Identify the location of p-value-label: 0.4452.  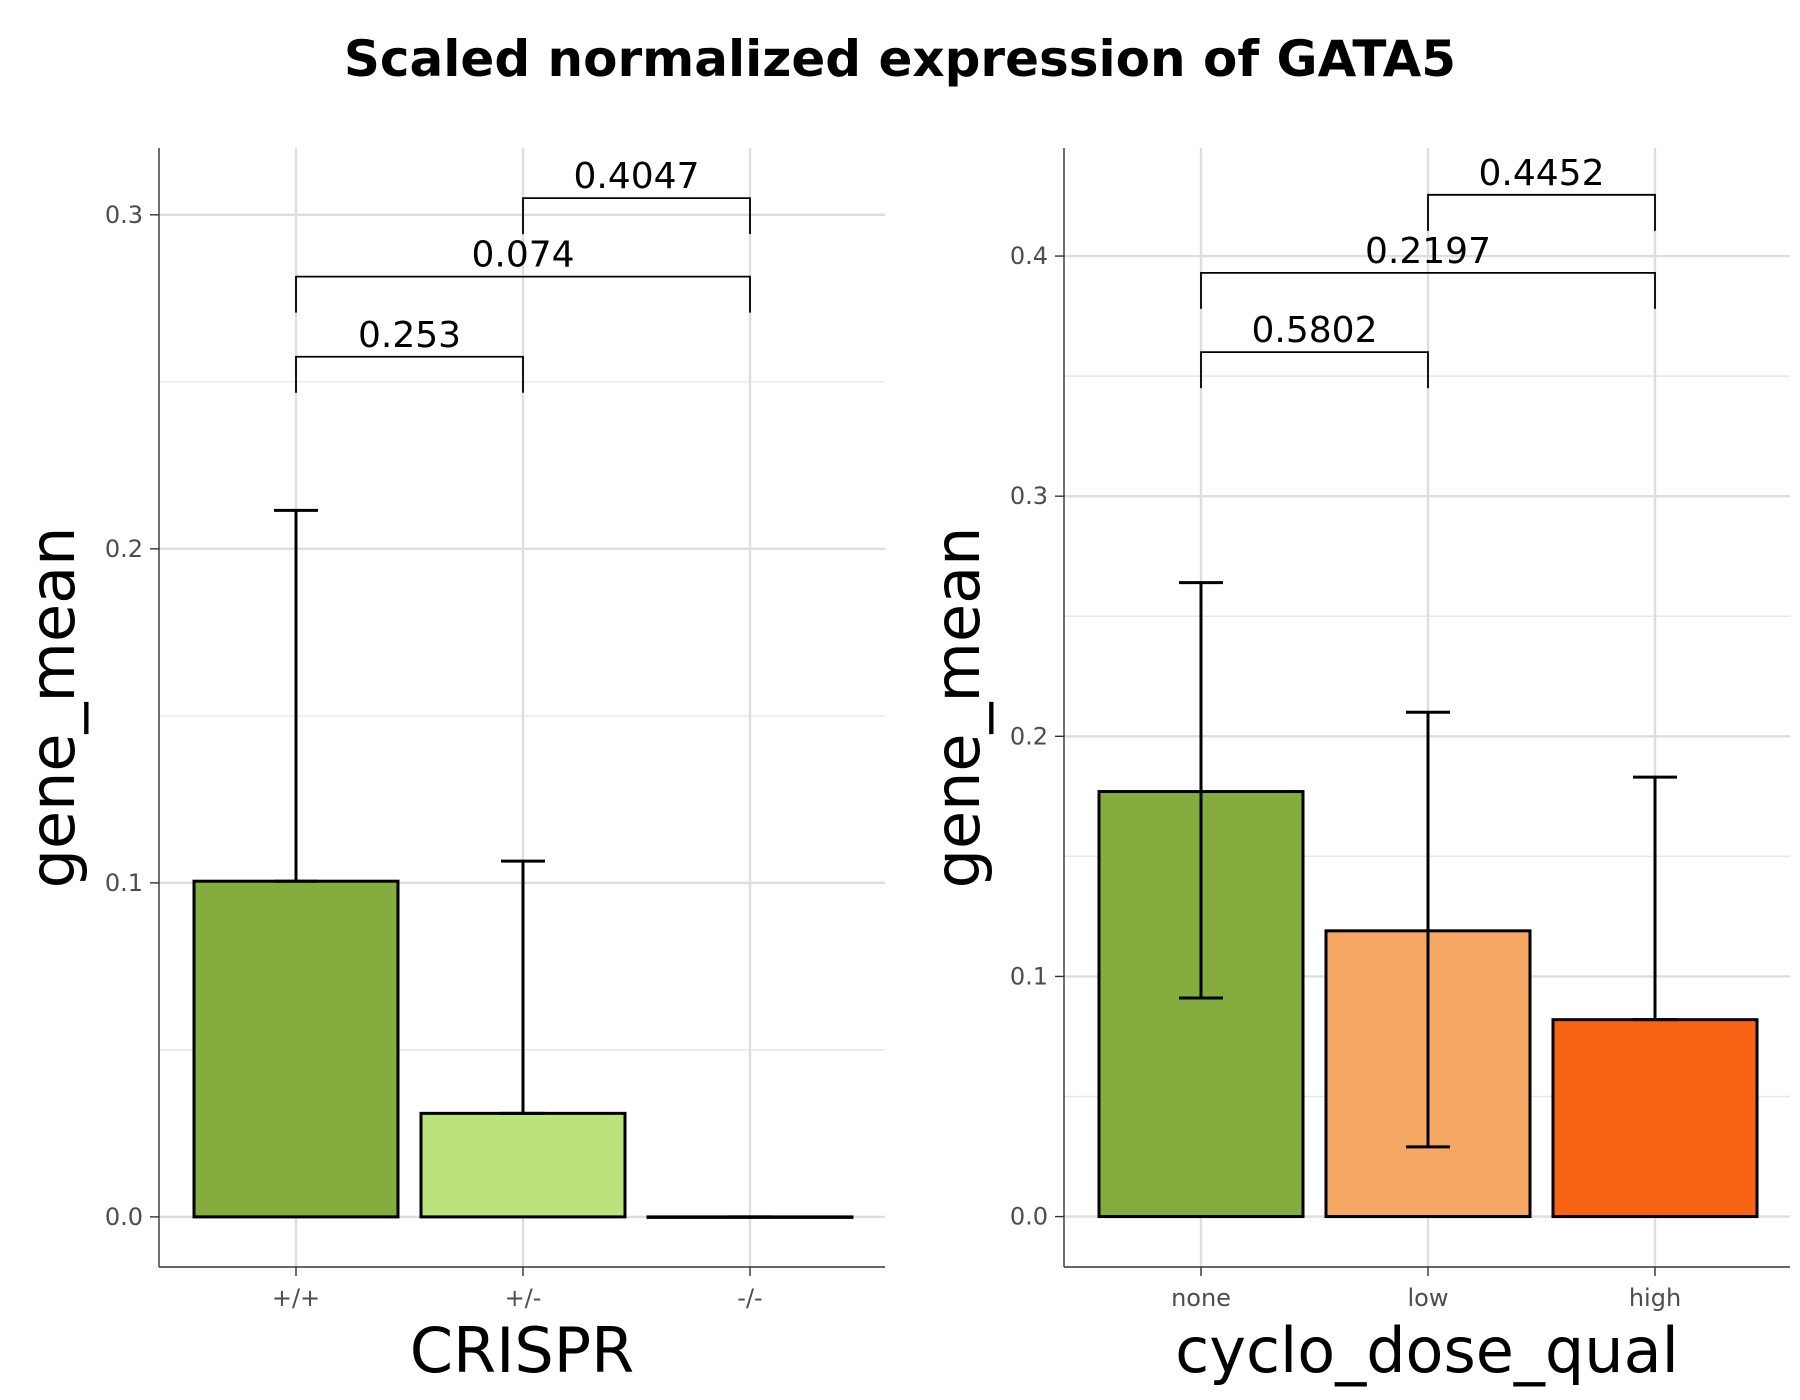
(1542, 173).